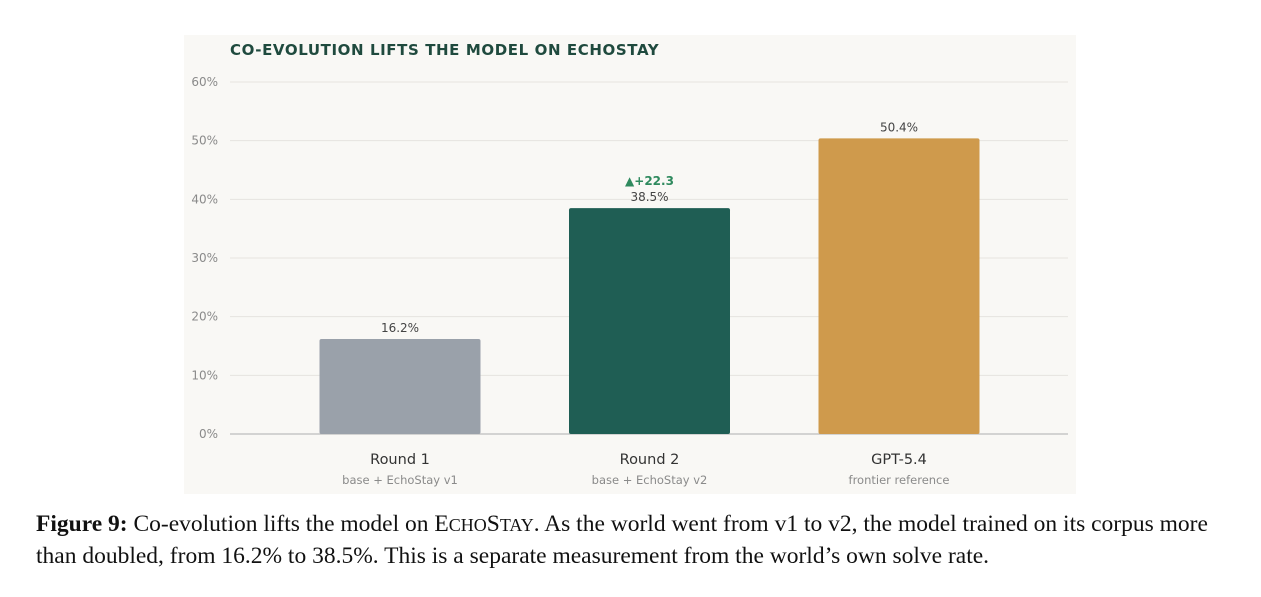 The height and width of the screenshot is (597, 1261). What do you see at coordinates (284, 524) in the screenshot?
I see `caption-text-before: Co-evolution lifts the model on` at bounding box center [284, 524].